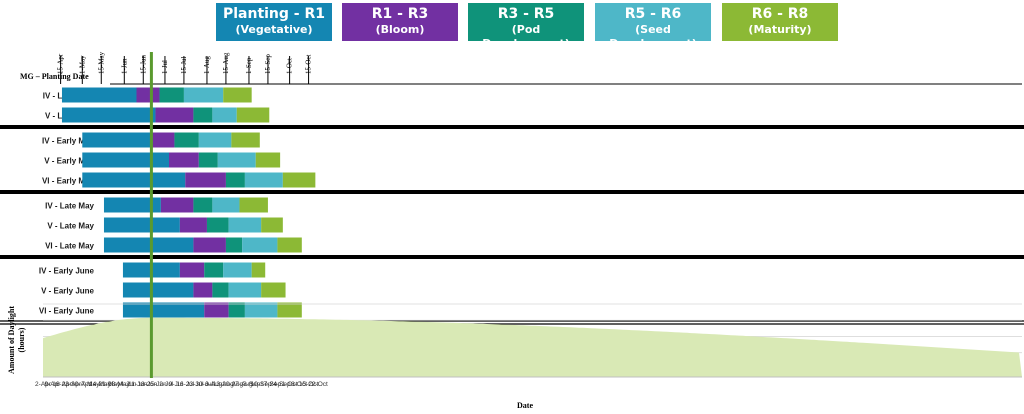 The width and height of the screenshot is (1024, 414). I want to click on bottom-axis-tick-label: 28-May, so click(119, 384).